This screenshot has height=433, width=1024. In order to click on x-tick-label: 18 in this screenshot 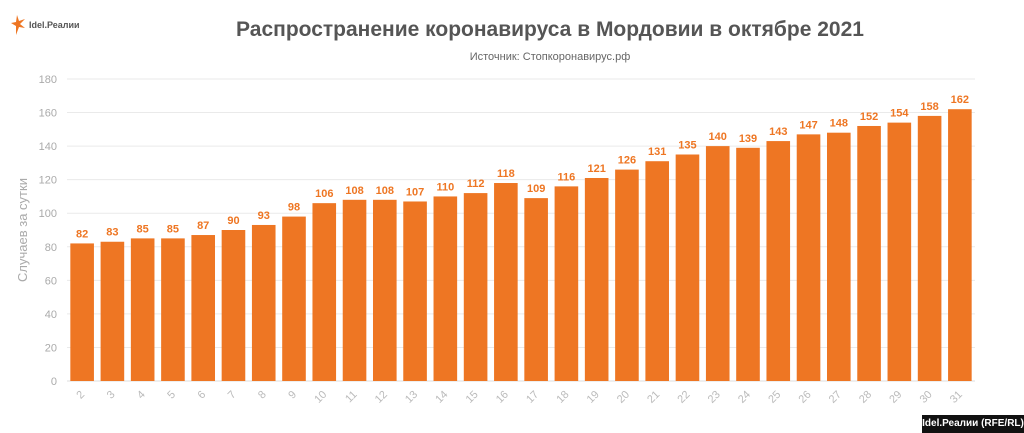, I will do `click(562, 397)`.